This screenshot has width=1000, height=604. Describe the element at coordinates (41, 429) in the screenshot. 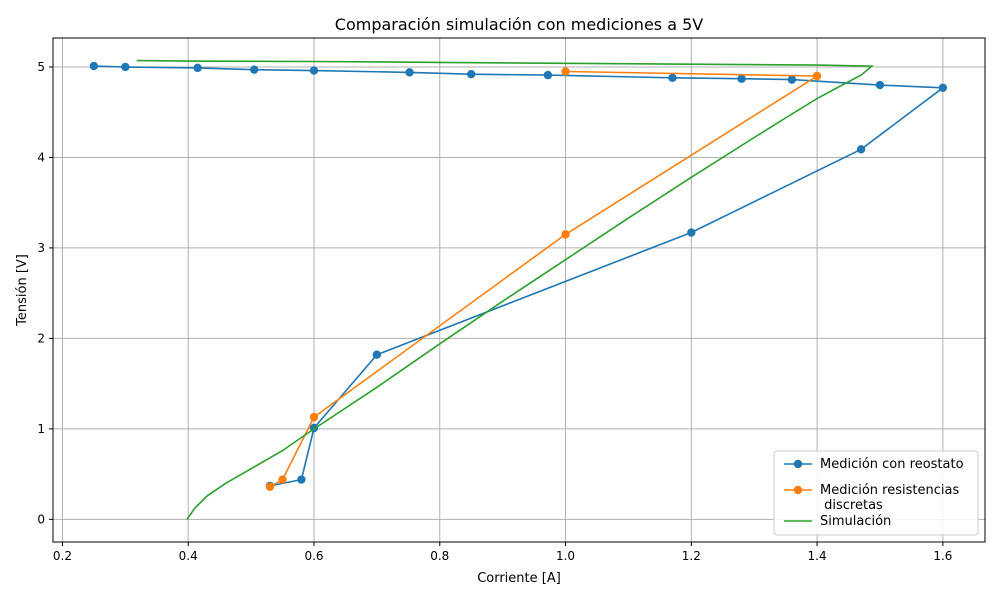

I see `y-tick-label: 1` at that location.